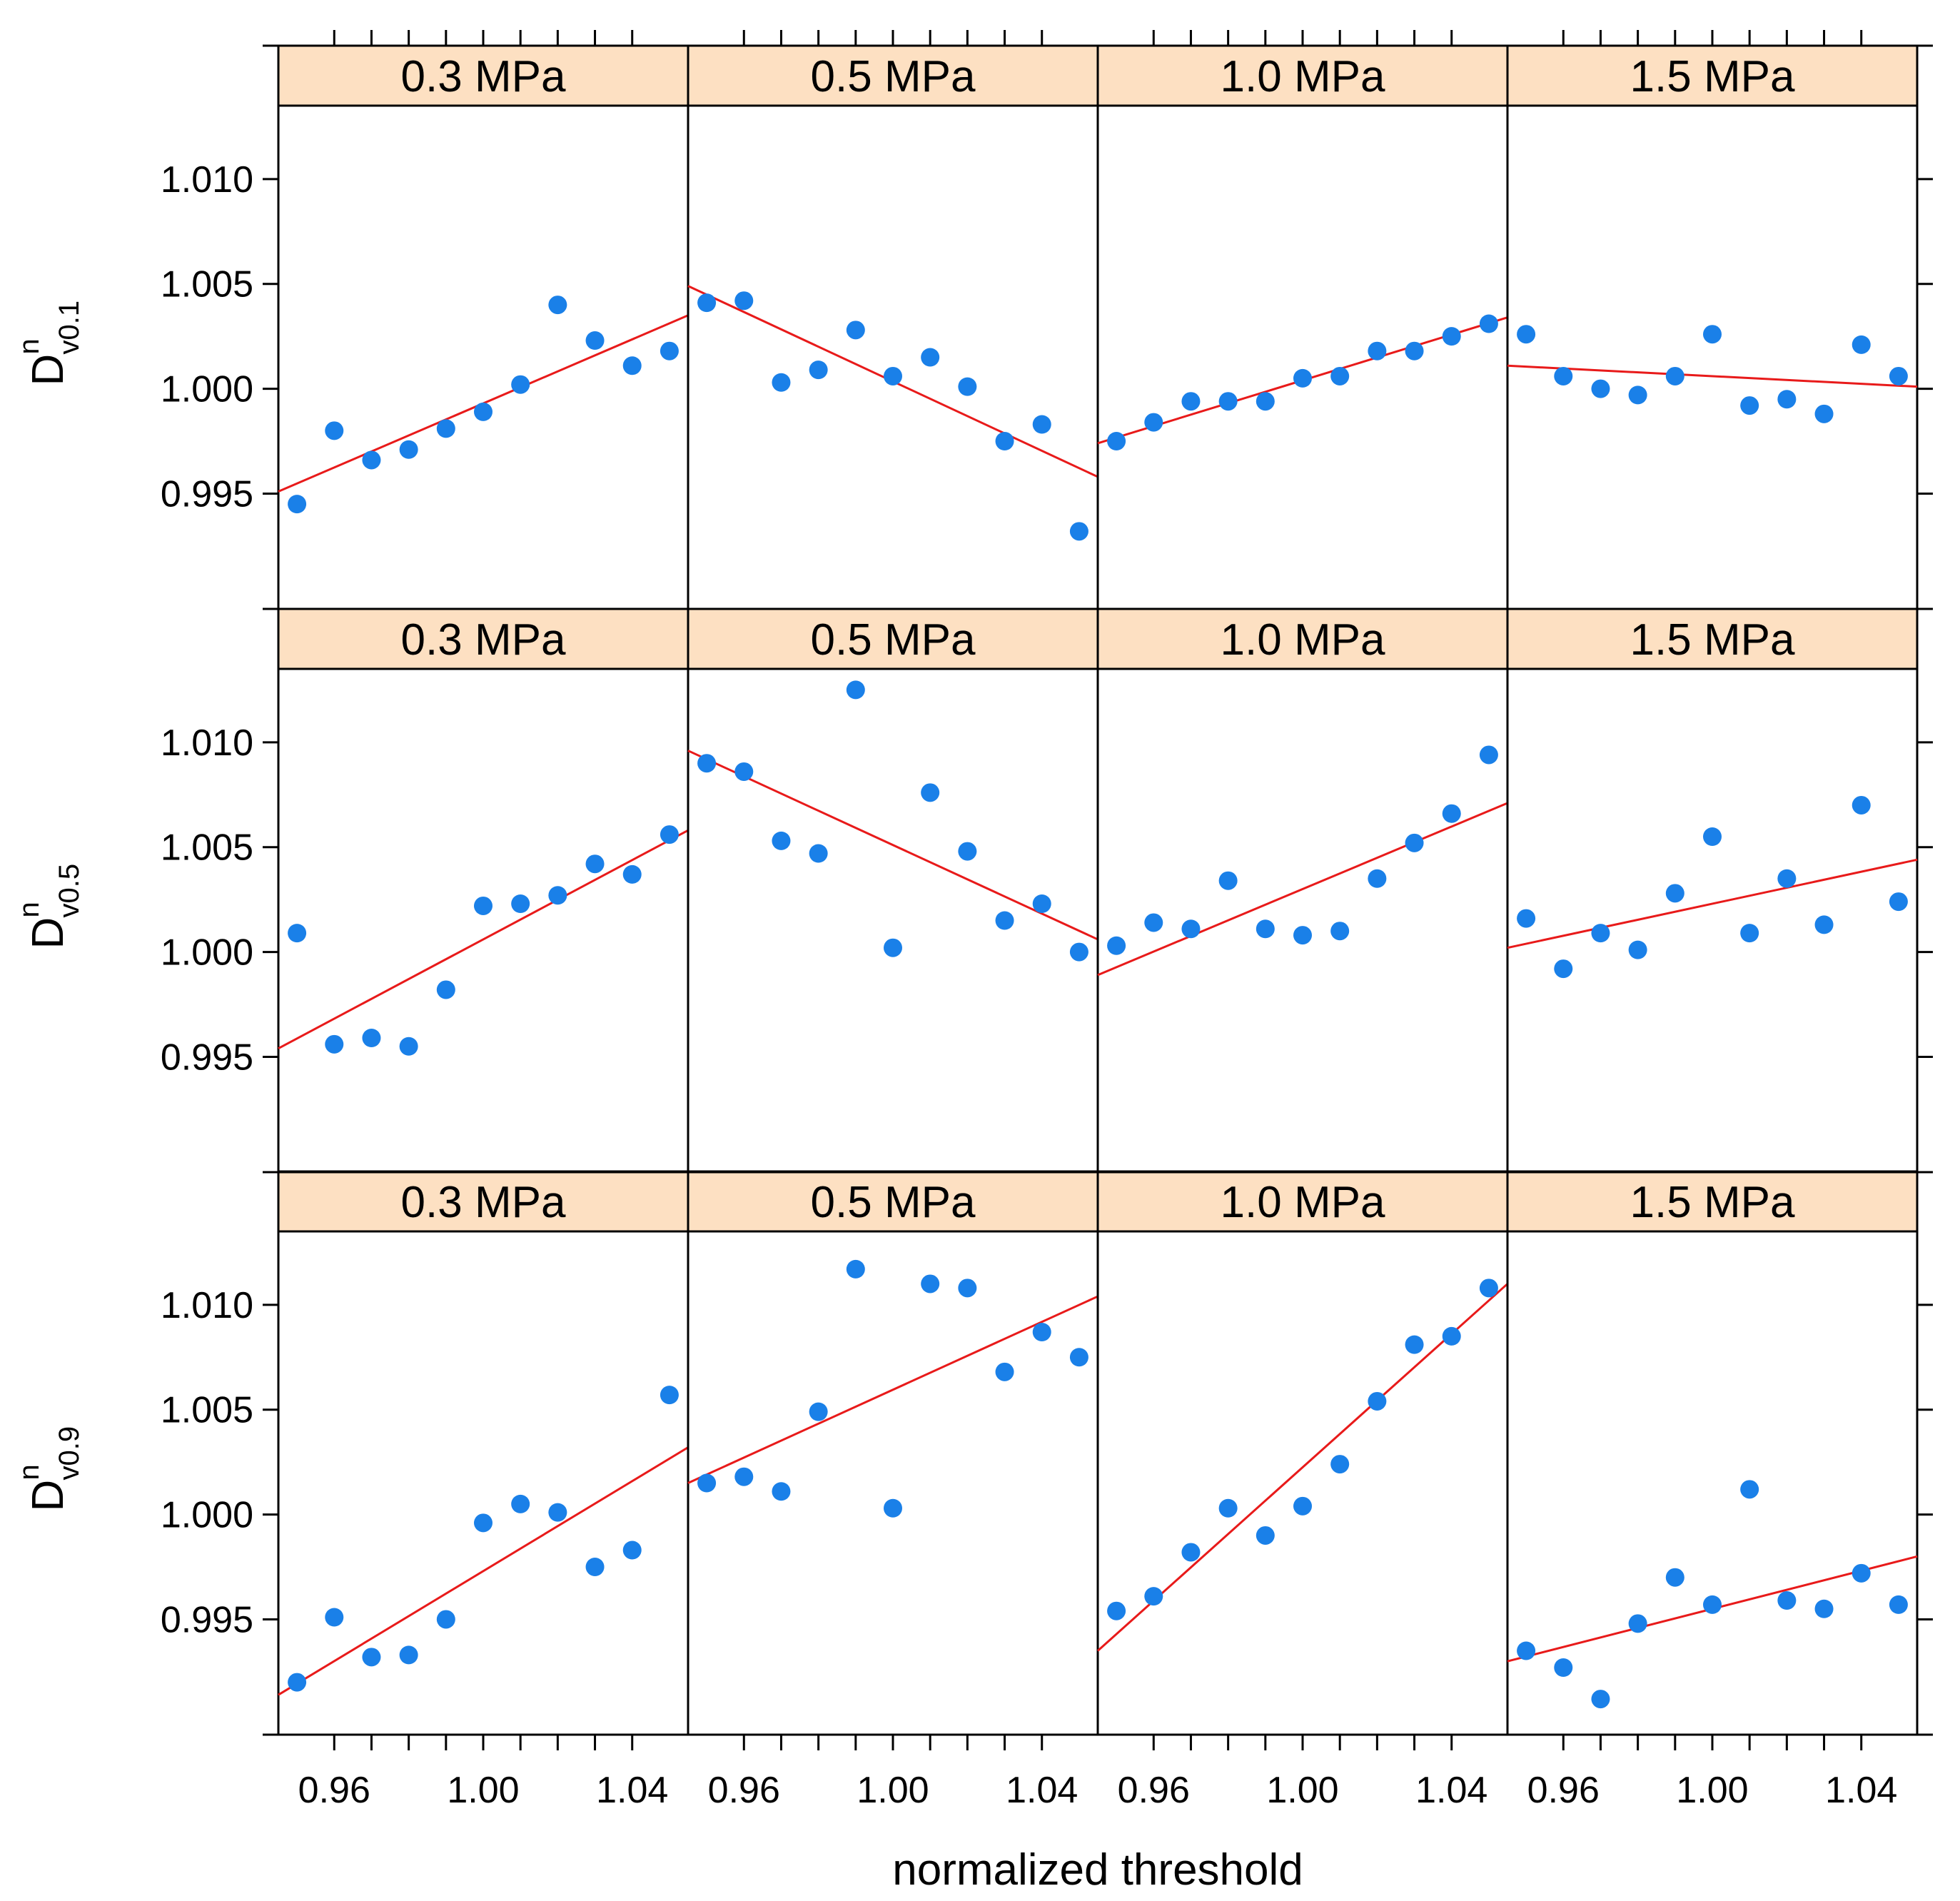 This screenshot has width=1960, height=1901. What do you see at coordinates (49, 1469) in the screenshot?
I see `y-axis-title: Dn v0.9` at bounding box center [49, 1469].